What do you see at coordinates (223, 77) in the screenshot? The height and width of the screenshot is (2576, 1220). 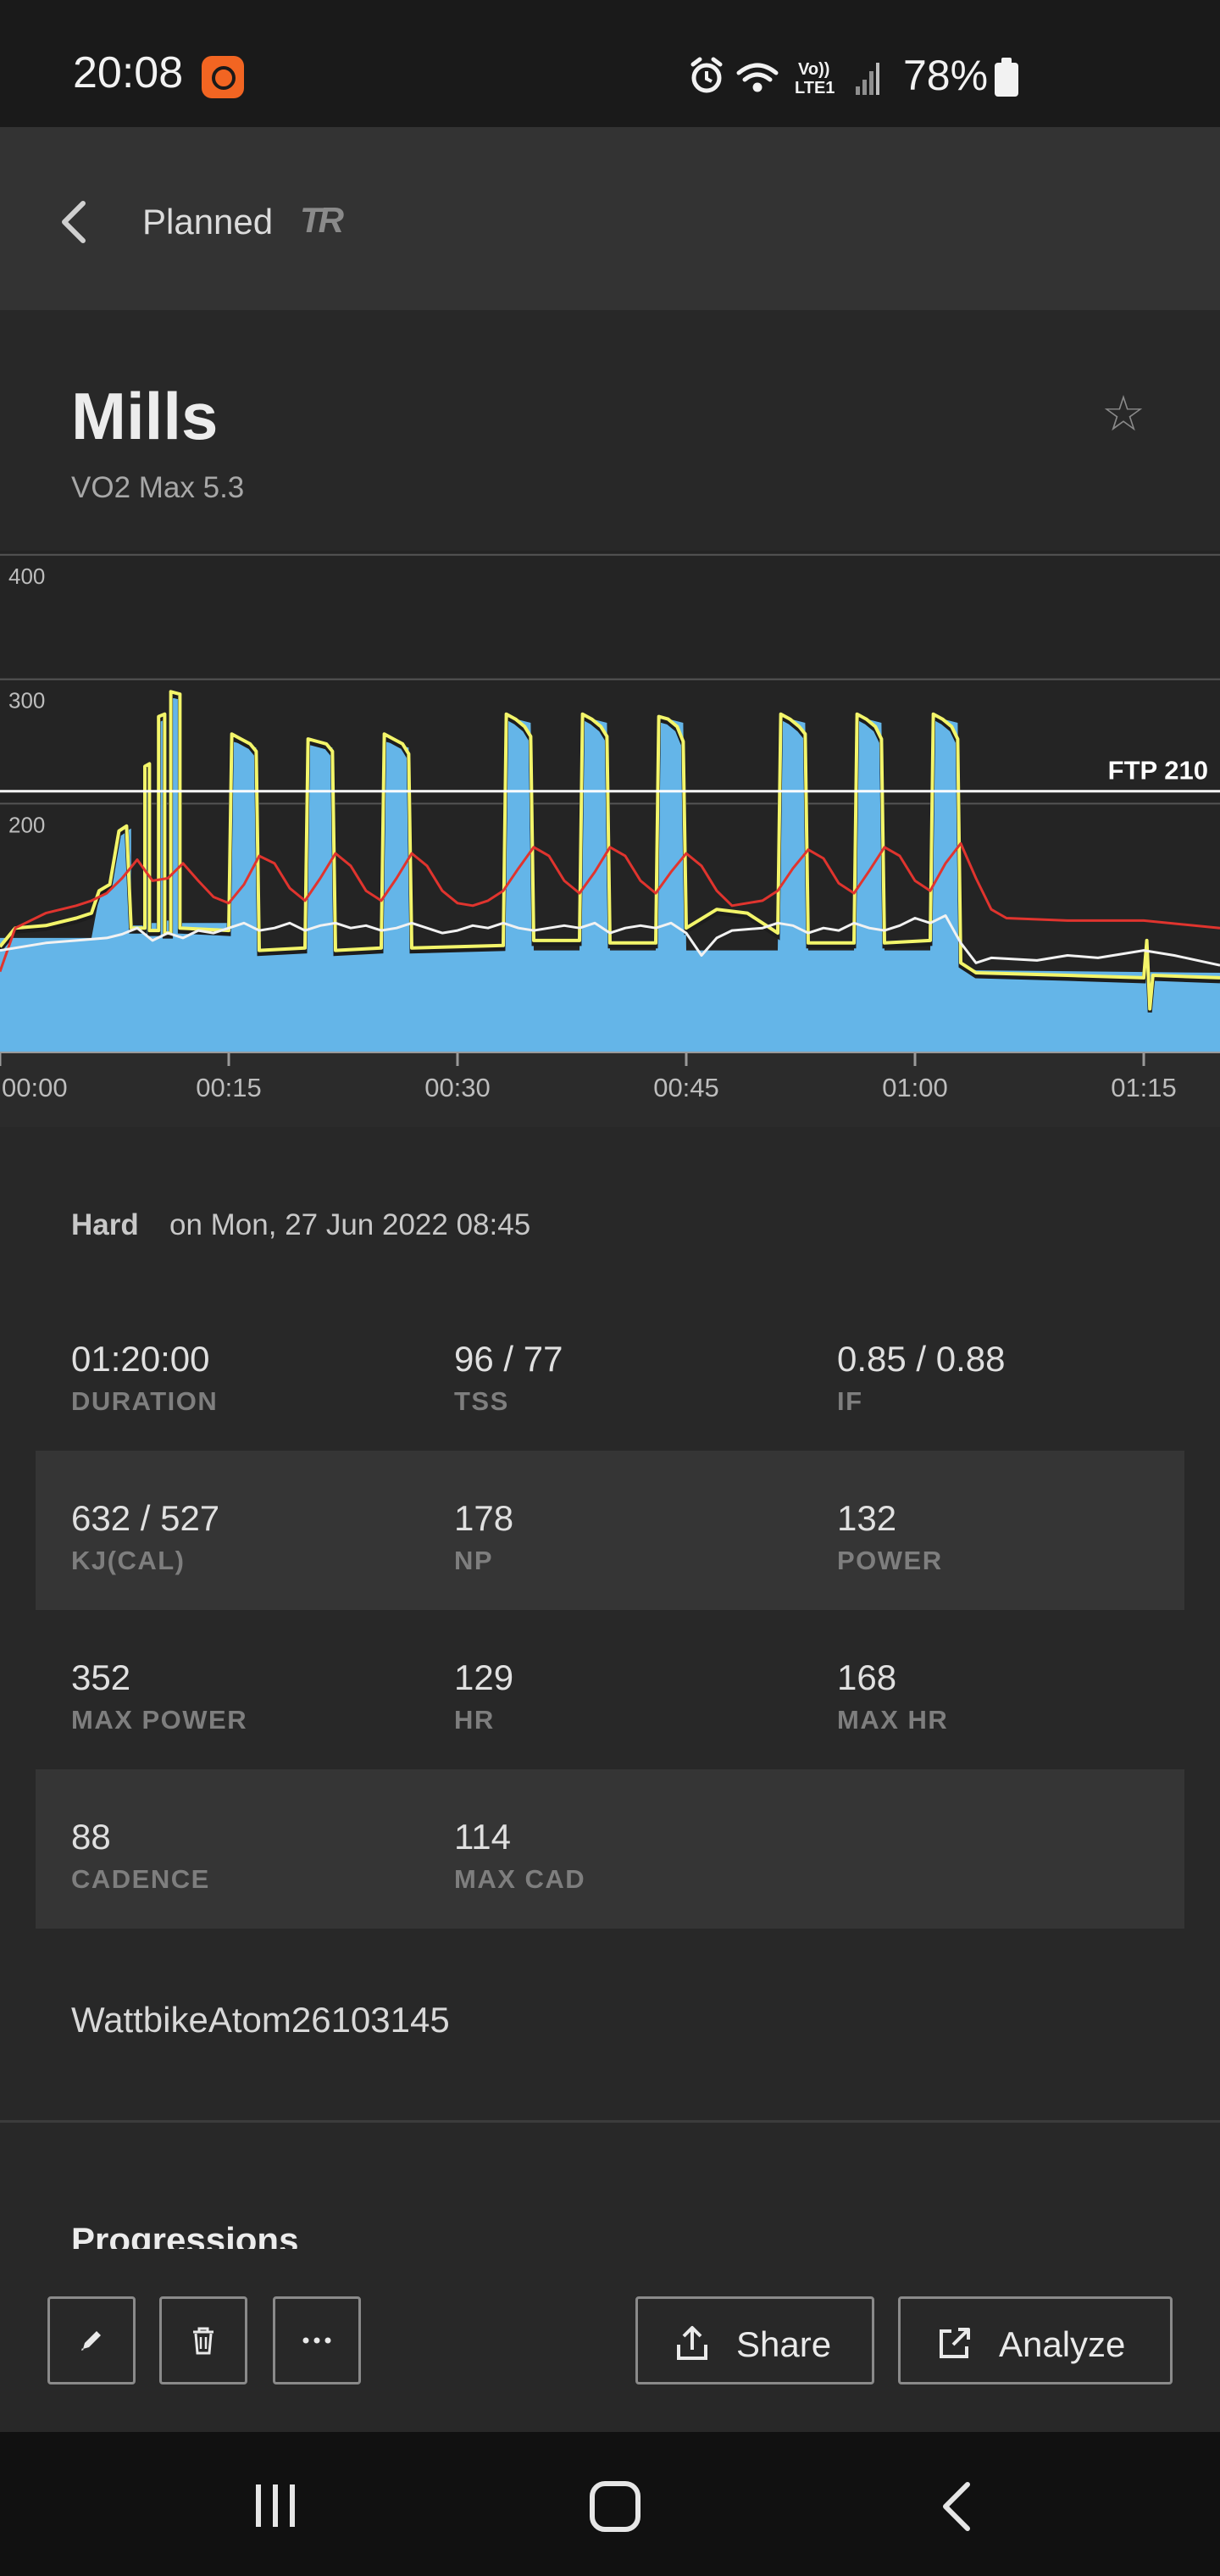 I see `mi-fitness-icon` at bounding box center [223, 77].